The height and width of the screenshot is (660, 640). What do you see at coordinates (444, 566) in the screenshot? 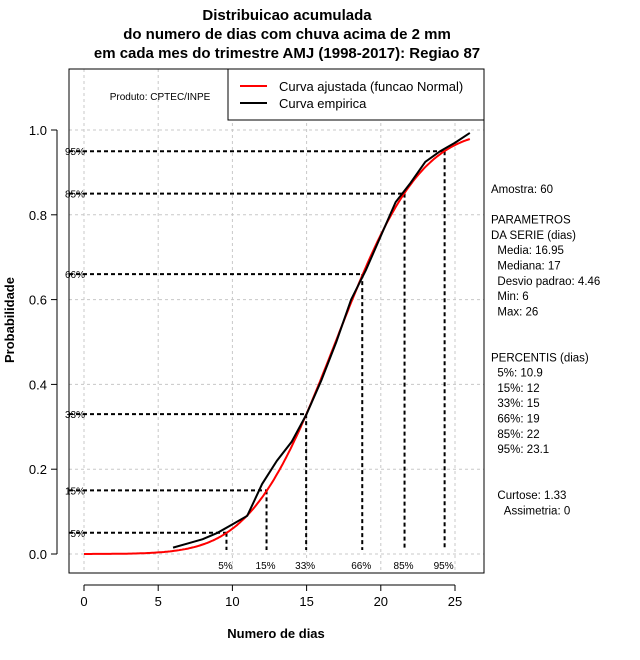
I see `percentile-x-label: 95%` at bounding box center [444, 566].